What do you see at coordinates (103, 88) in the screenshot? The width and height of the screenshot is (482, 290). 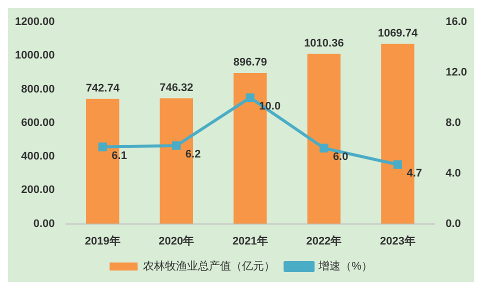 I see `data-label: 742.74` at bounding box center [103, 88].